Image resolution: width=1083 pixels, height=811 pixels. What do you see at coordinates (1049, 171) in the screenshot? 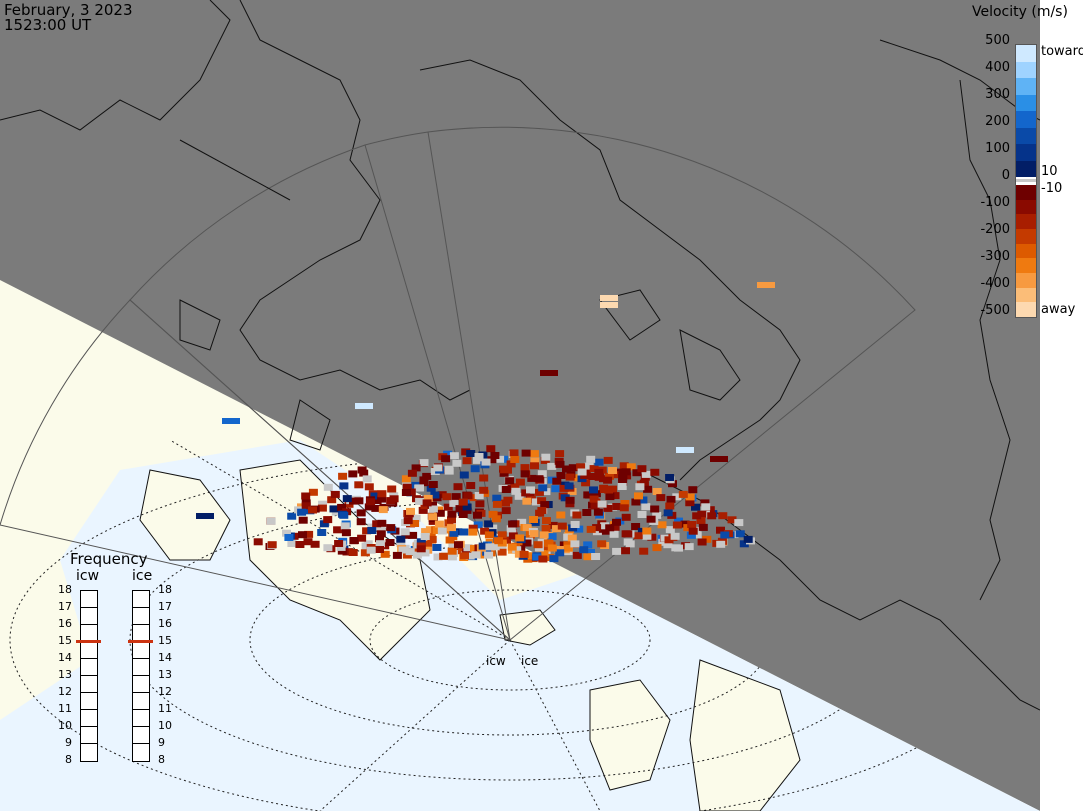
I see `tick-10-label: 10` at bounding box center [1049, 171].